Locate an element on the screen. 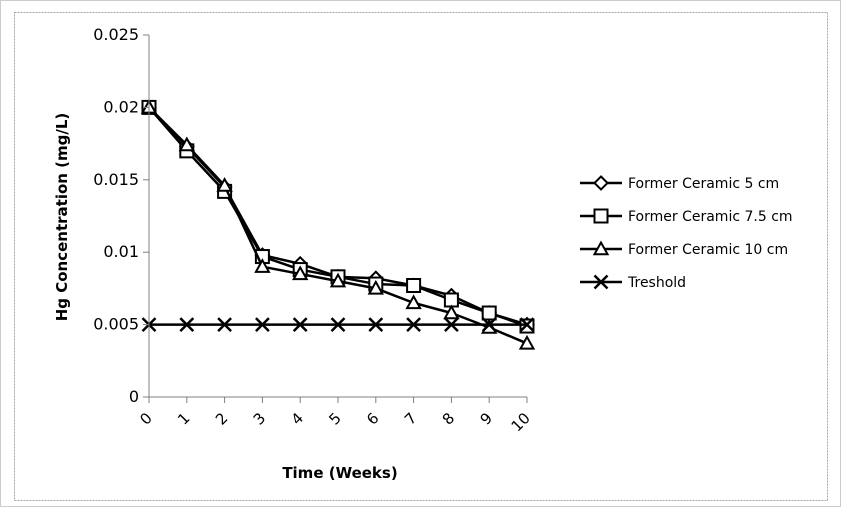 This screenshot has width=842, height=508. y-tick-label: 0.025 is located at coordinates (116, 34).